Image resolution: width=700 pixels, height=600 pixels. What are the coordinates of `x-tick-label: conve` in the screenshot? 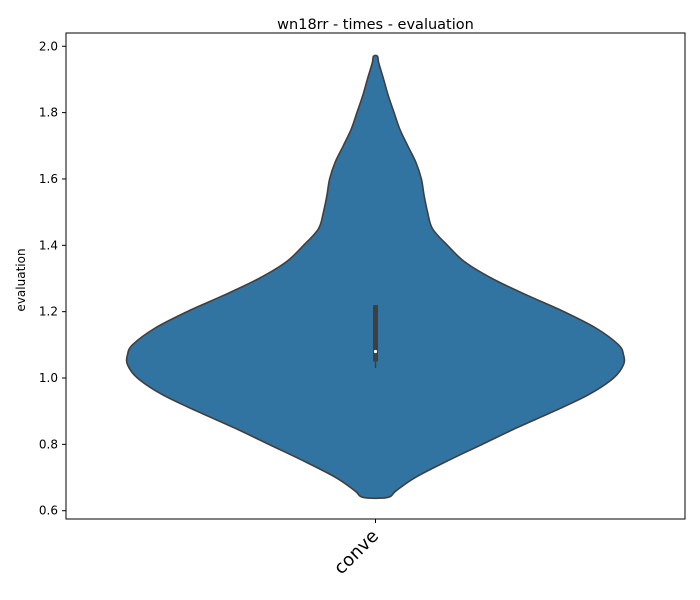 It's located at (356, 552).